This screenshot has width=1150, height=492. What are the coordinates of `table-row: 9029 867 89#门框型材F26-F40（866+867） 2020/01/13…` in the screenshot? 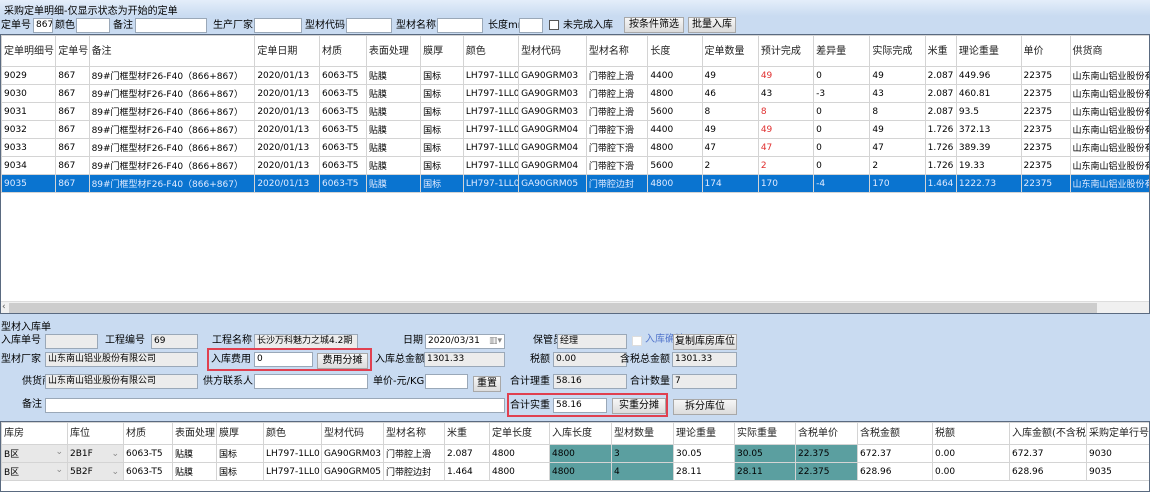 It's located at (575, 75).